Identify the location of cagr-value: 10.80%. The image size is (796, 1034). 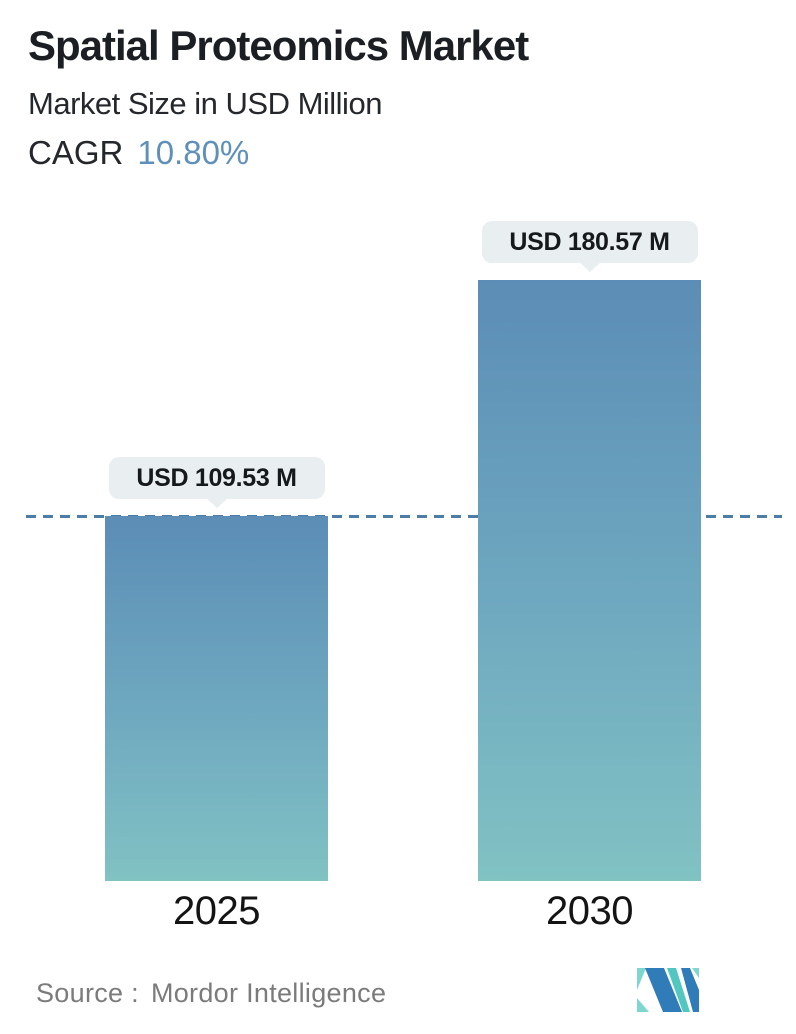
(193, 152).